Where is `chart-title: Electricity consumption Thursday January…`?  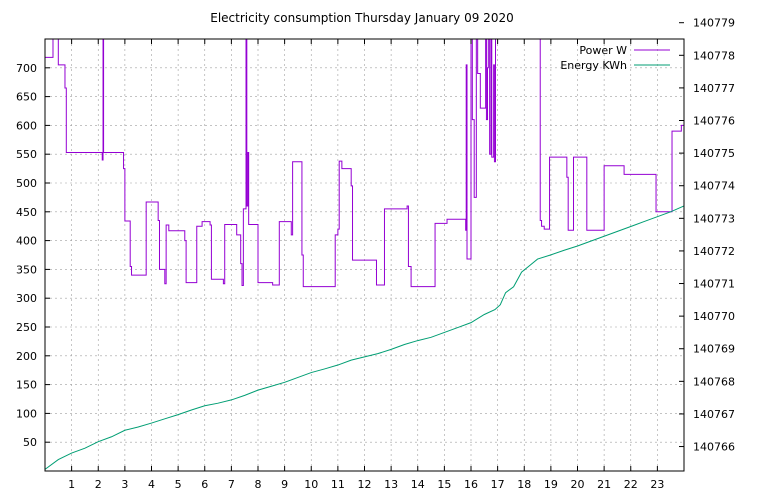
chart-title: Electricity consumption Thursday January… is located at coordinates (361, 18).